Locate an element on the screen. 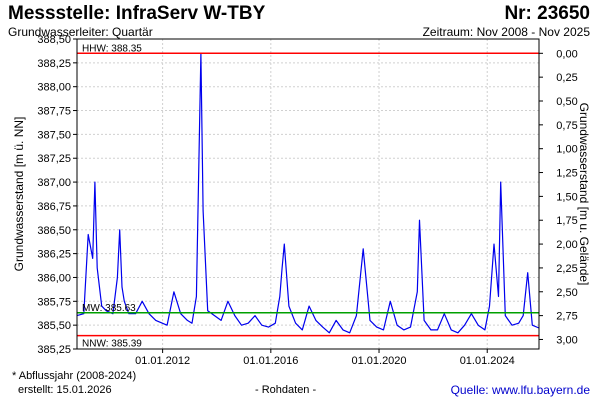 The image size is (600, 400). y-tick-label: 388,50 is located at coordinates (54, 40).